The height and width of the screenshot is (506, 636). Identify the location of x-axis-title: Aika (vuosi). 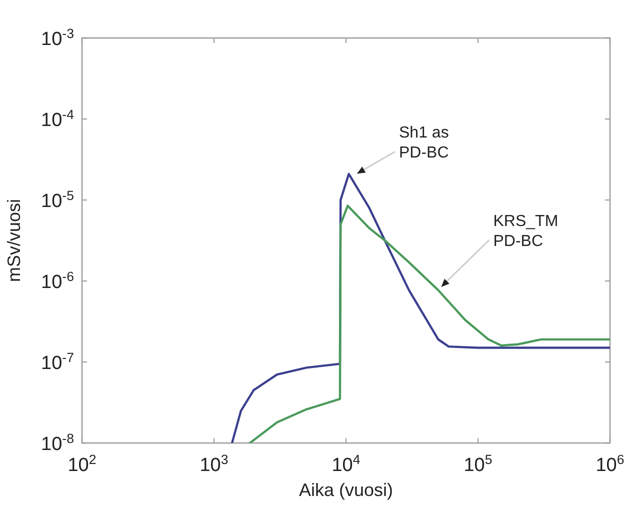
(346, 490).